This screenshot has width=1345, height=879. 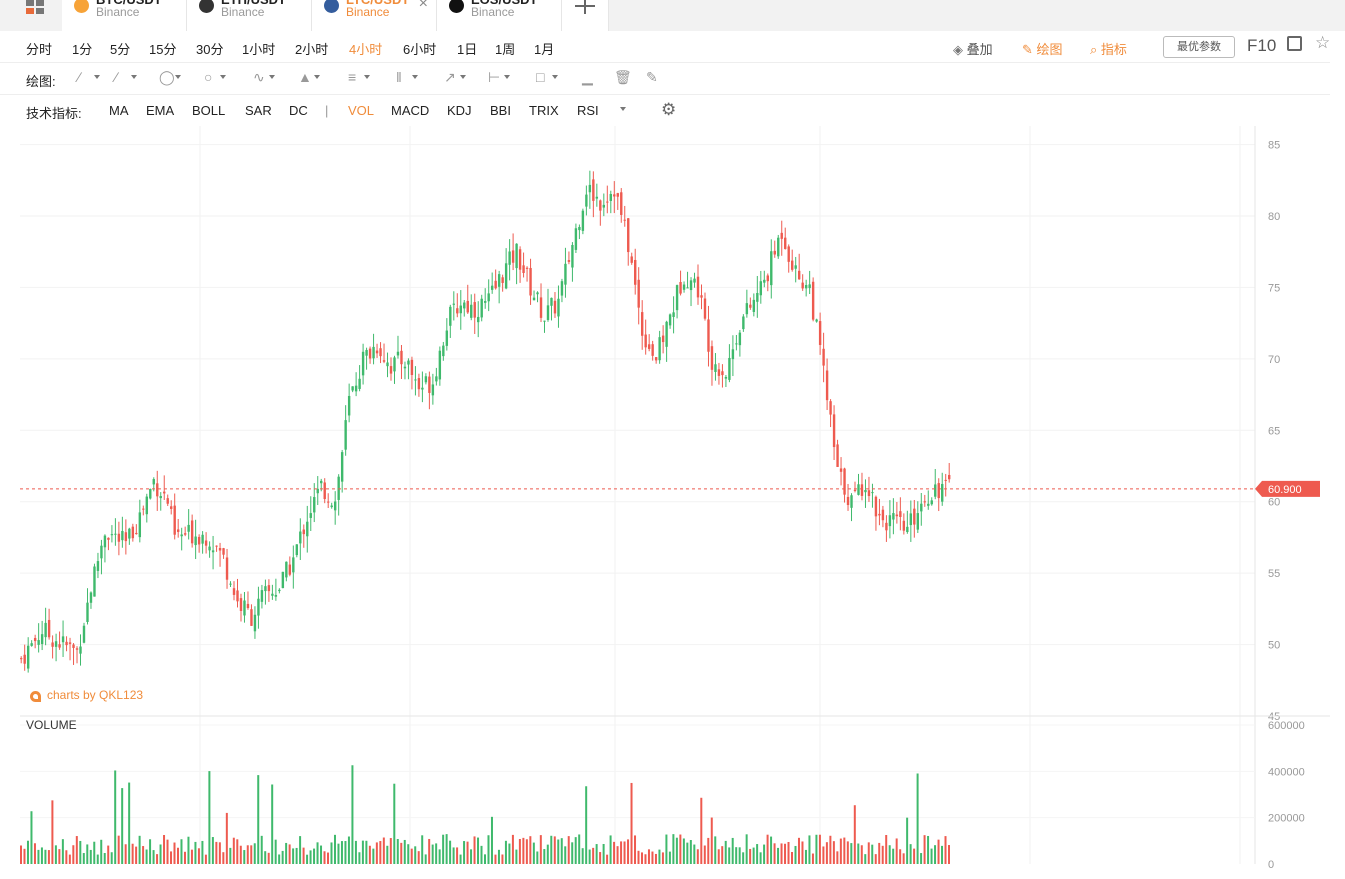 What do you see at coordinates (501, 78) in the screenshot?
I see `measure-tool-icon: ⊢` at bounding box center [501, 78].